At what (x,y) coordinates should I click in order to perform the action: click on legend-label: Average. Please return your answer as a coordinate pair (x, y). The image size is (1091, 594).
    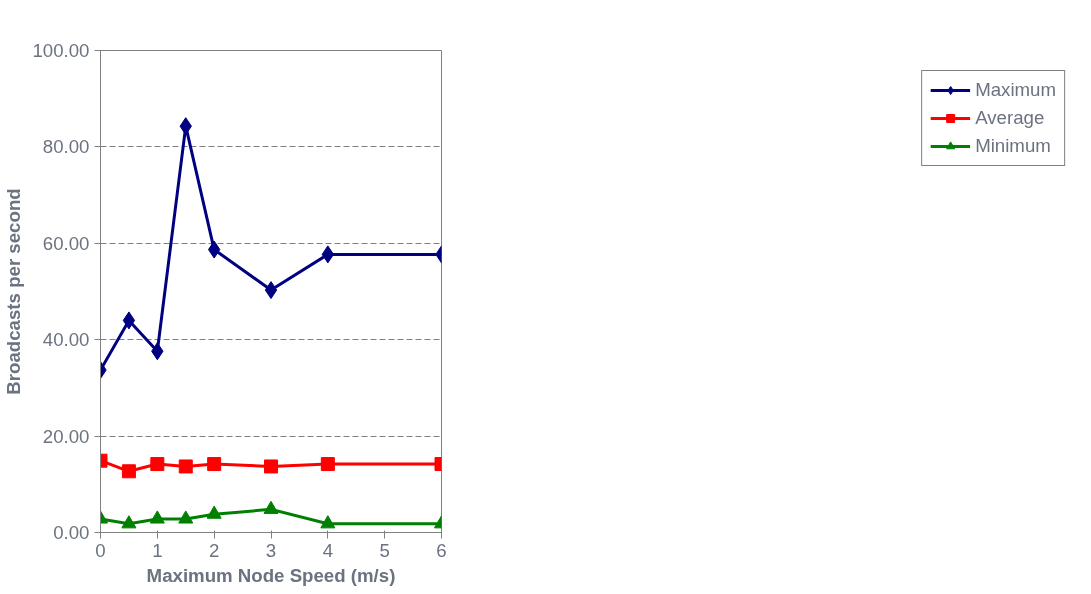
    Looking at the image, I should click on (1010, 118).